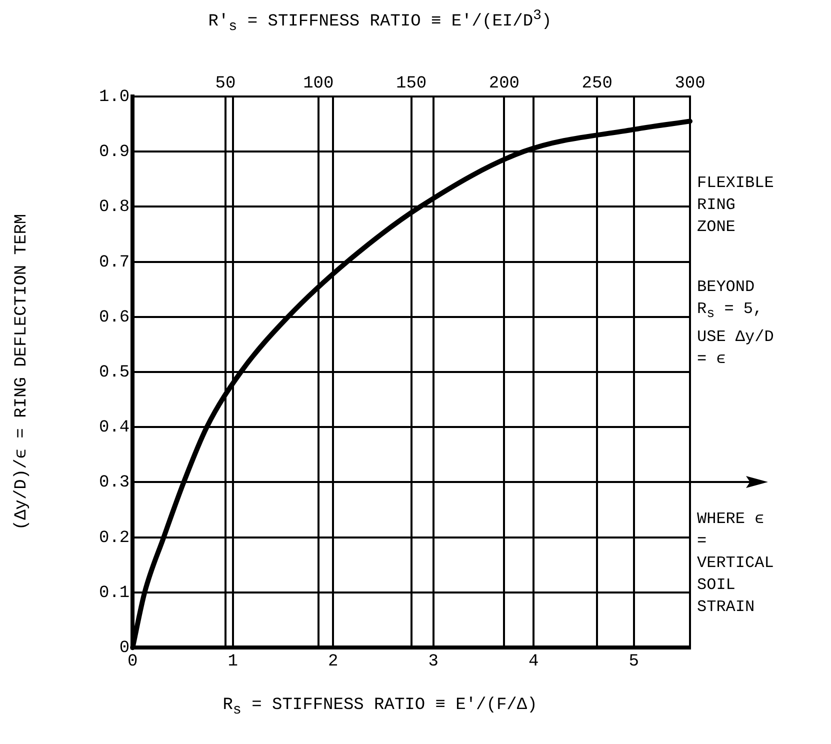  What do you see at coordinates (233, 662) in the screenshot?
I see `x-tick-label: 1` at bounding box center [233, 662].